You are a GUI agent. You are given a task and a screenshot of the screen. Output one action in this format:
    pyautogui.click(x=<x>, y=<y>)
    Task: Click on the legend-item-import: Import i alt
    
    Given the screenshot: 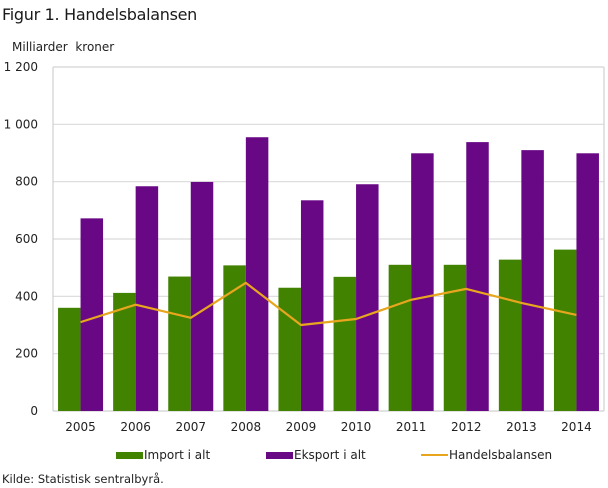 What is the action you would take?
    pyautogui.click(x=163, y=455)
    